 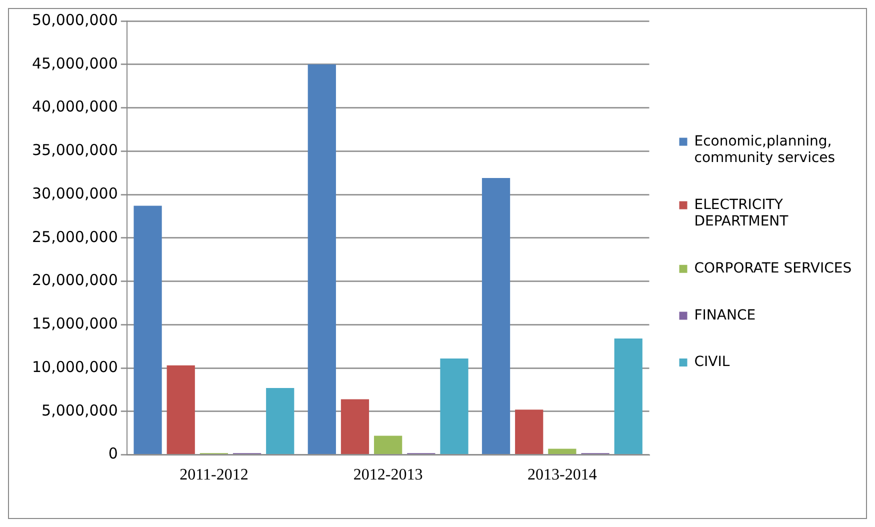 I want to click on y-tick-label: 20,000,000, so click(x=75, y=280).